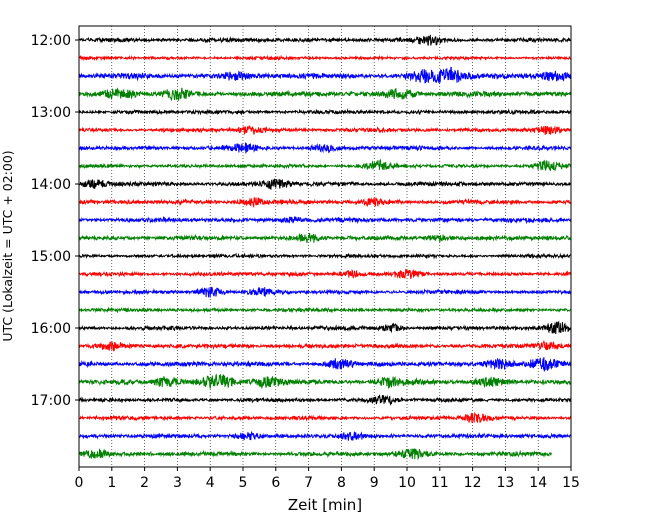 The image size is (650, 520). What do you see at coordinates (407, 483) in the screenshot?
I see `x-tick-label-10: 10` at bounding box center [407, 483].